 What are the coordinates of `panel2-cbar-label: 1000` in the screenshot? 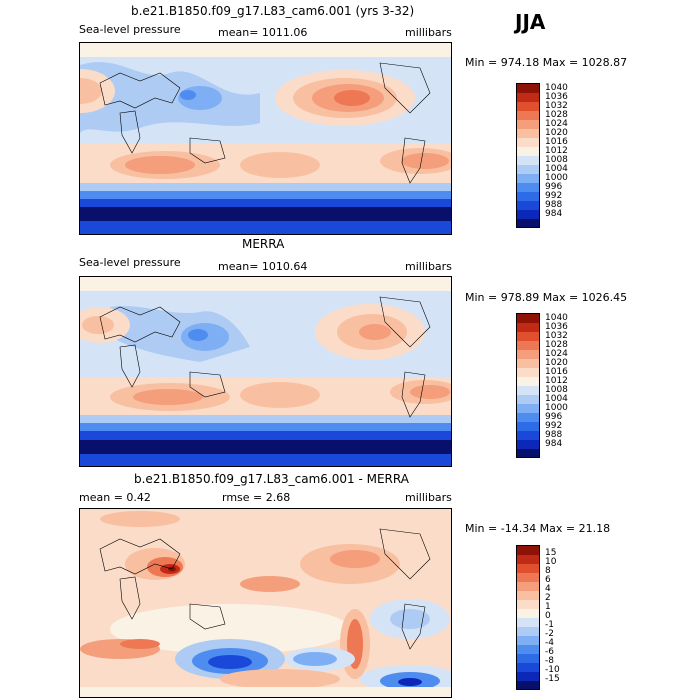 It's located at (556, 408).